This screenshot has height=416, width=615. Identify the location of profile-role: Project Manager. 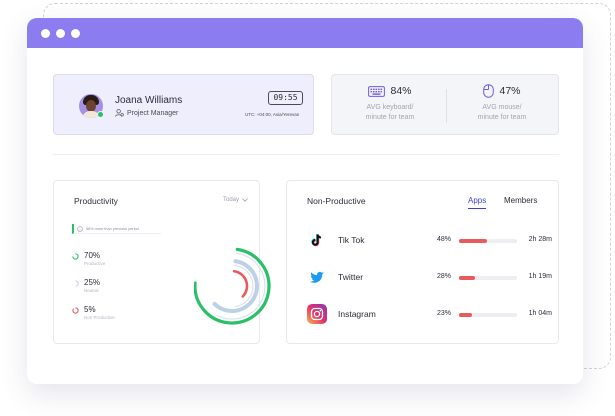
(146, 113).